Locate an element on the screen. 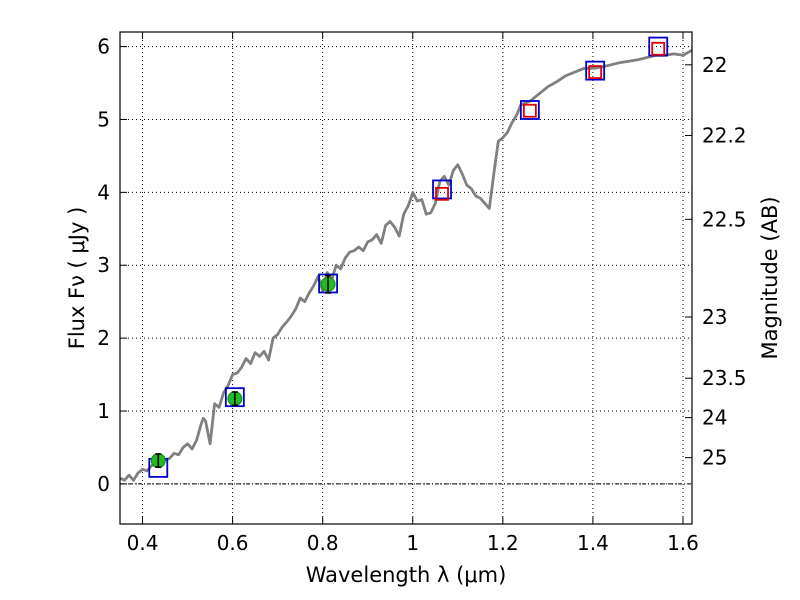 This screenshot has width=800, height=600. y-tick-label: 6 is located at coordinates (103, 47).